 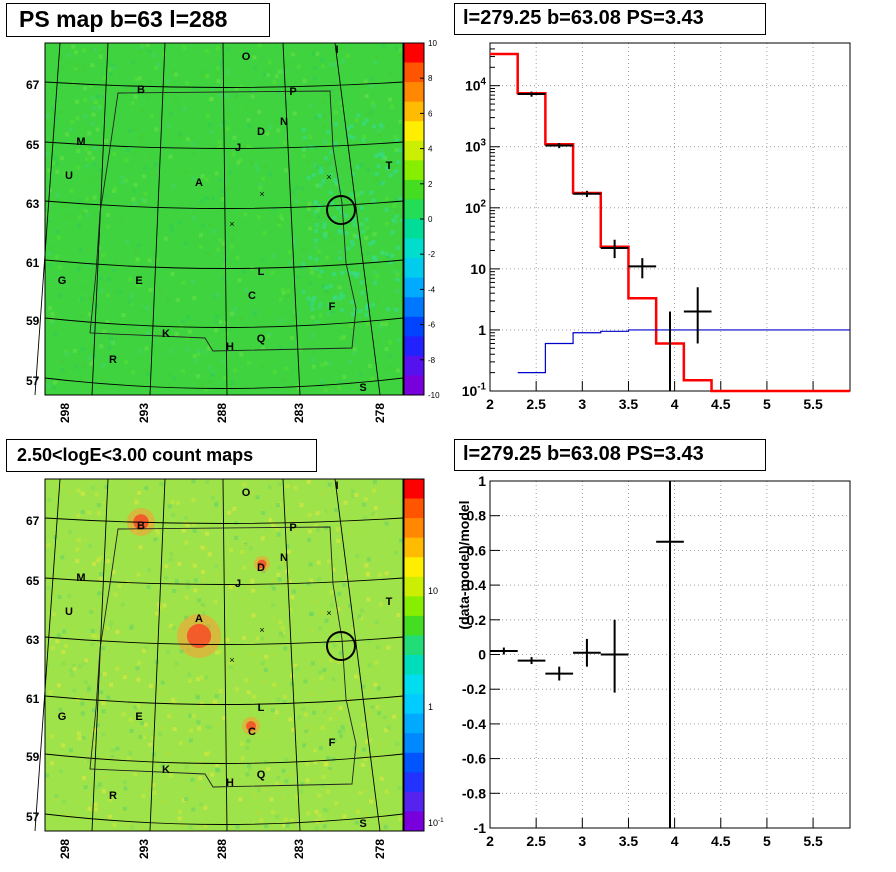 I want to click on background-step-line, so click(x=683, y=351).